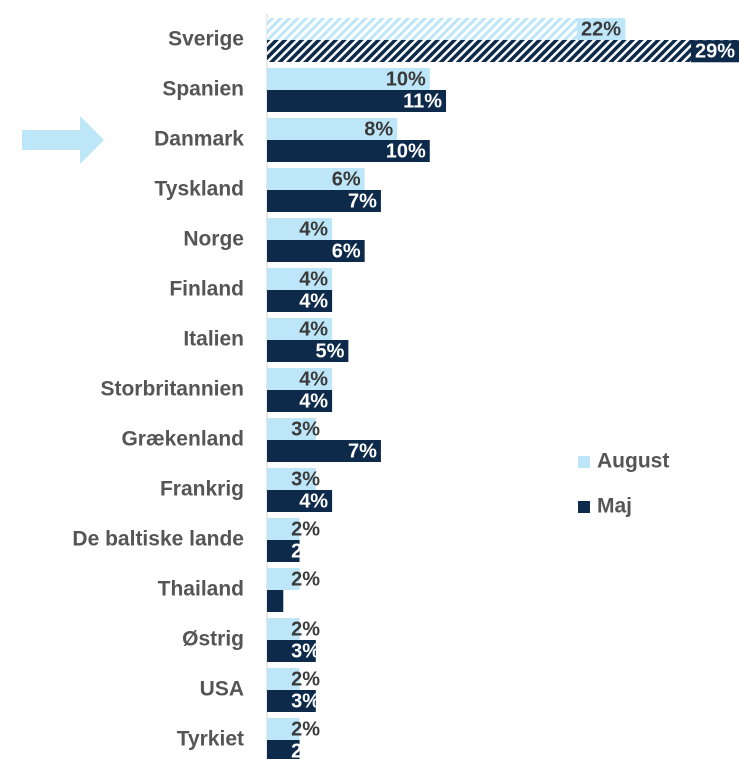  What do you see at coordinates (199, 189) in the screenshot?
I see `category-label: Tyskland` at bounding box center [199, 189].